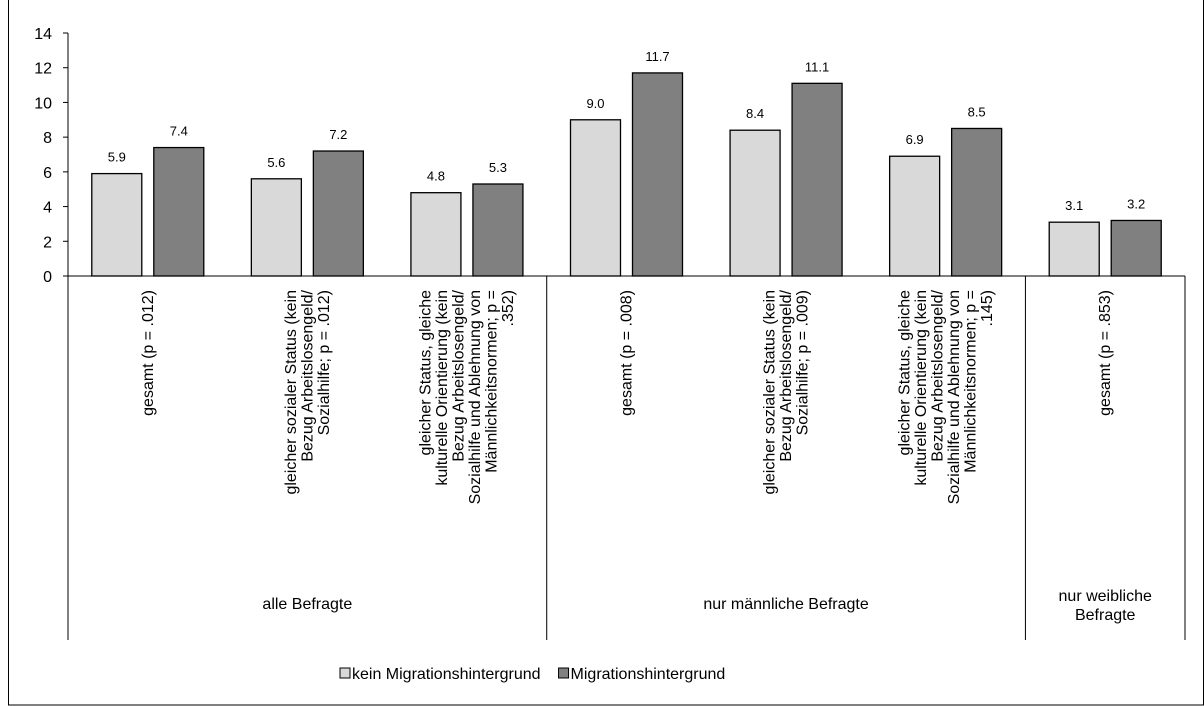  I want to click on y-tick-label: 10, so click(43, 103).